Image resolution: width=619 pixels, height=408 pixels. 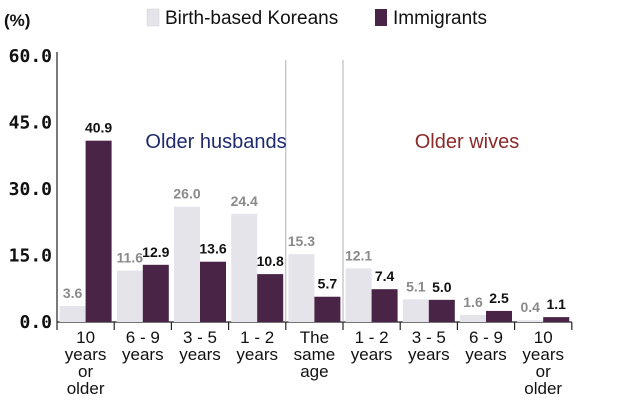 What do you see at coordinates (98, 128) in the screenshot?
I see `data-label: 40.9` at bounding box center [98, 128].